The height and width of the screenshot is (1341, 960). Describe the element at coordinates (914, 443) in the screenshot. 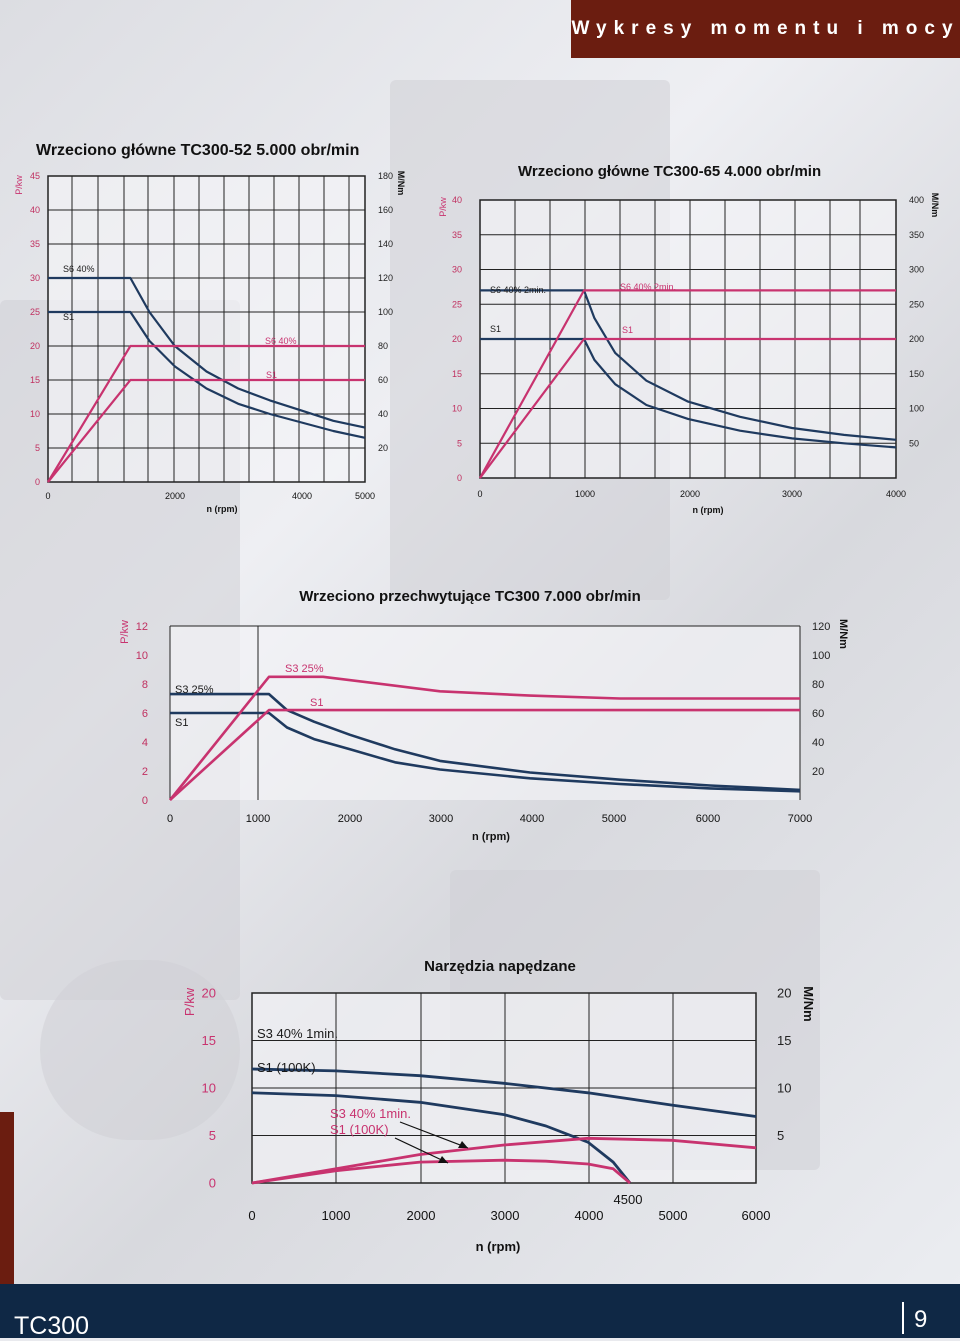

I see `y-tick-label-right: 50` at that location.